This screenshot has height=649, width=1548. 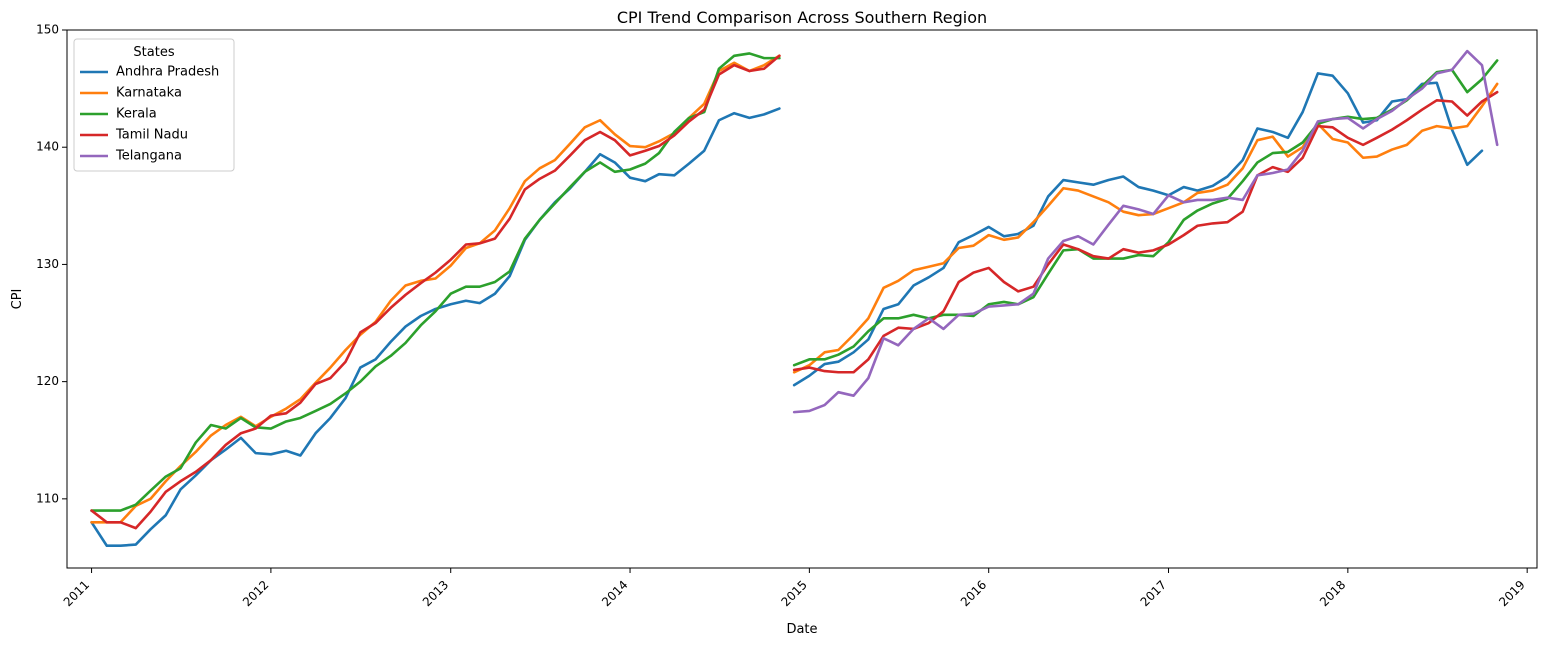 What do you see at coordinates (136, 114) in the screenshot?
I see `legend-label-kerala: Kerala` at bounding box center [136, 114].